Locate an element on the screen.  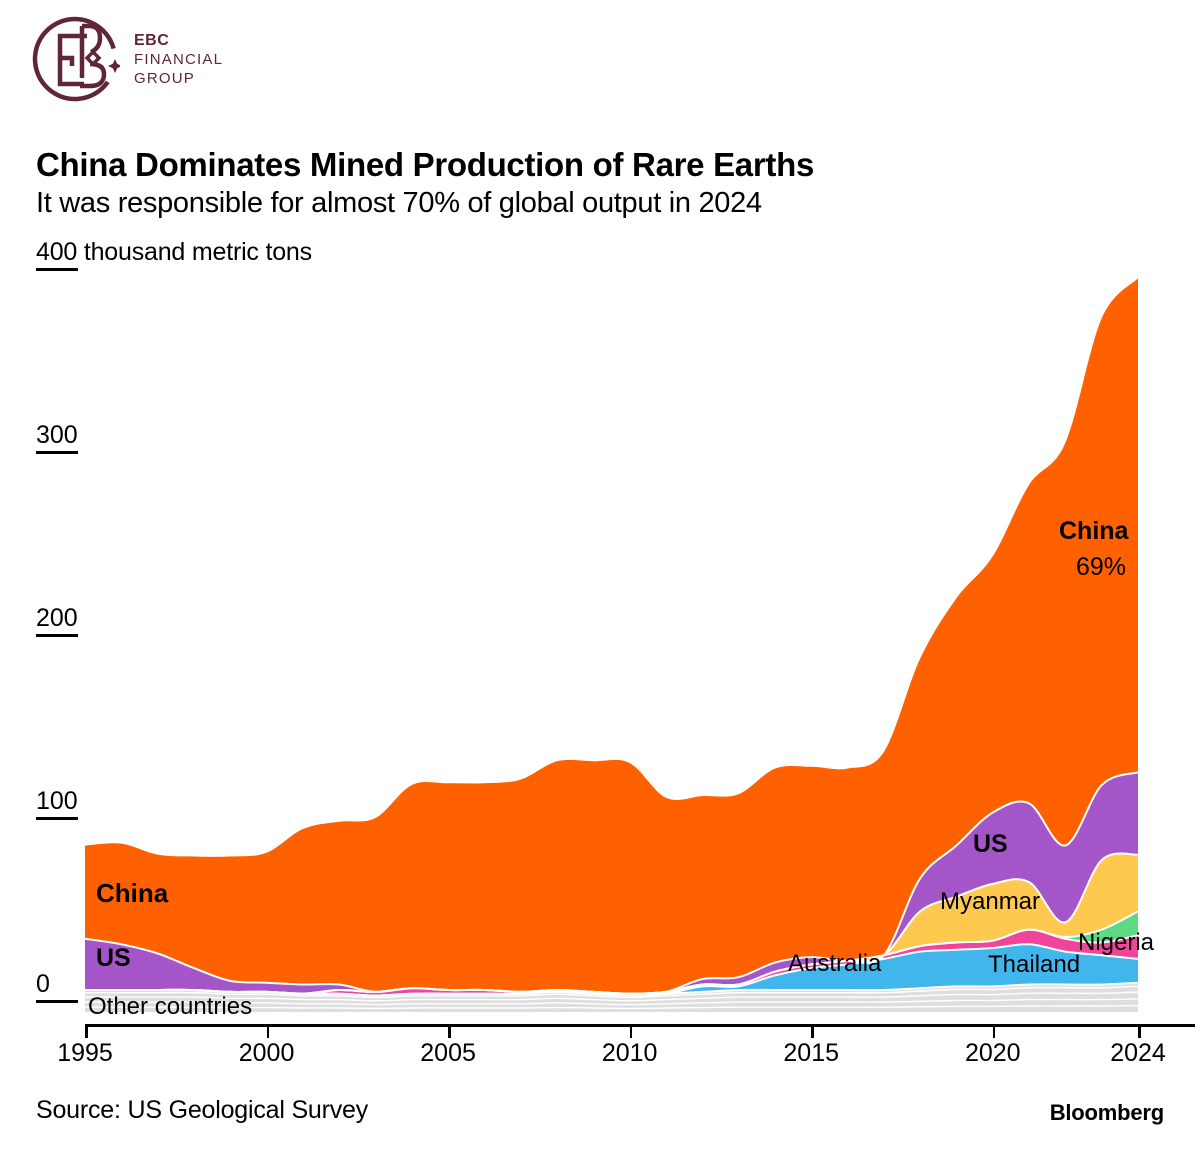
chart-label-us-right: US is located at coordinates (990, 844).